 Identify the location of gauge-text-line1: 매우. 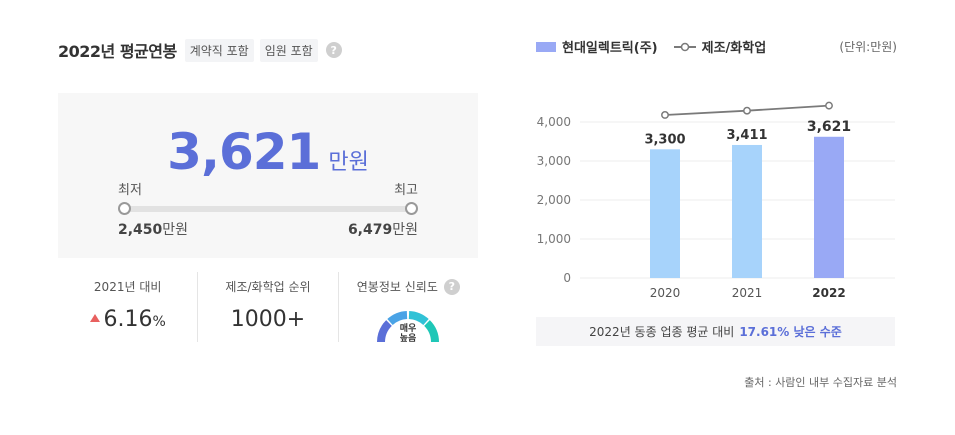
(408, 328).